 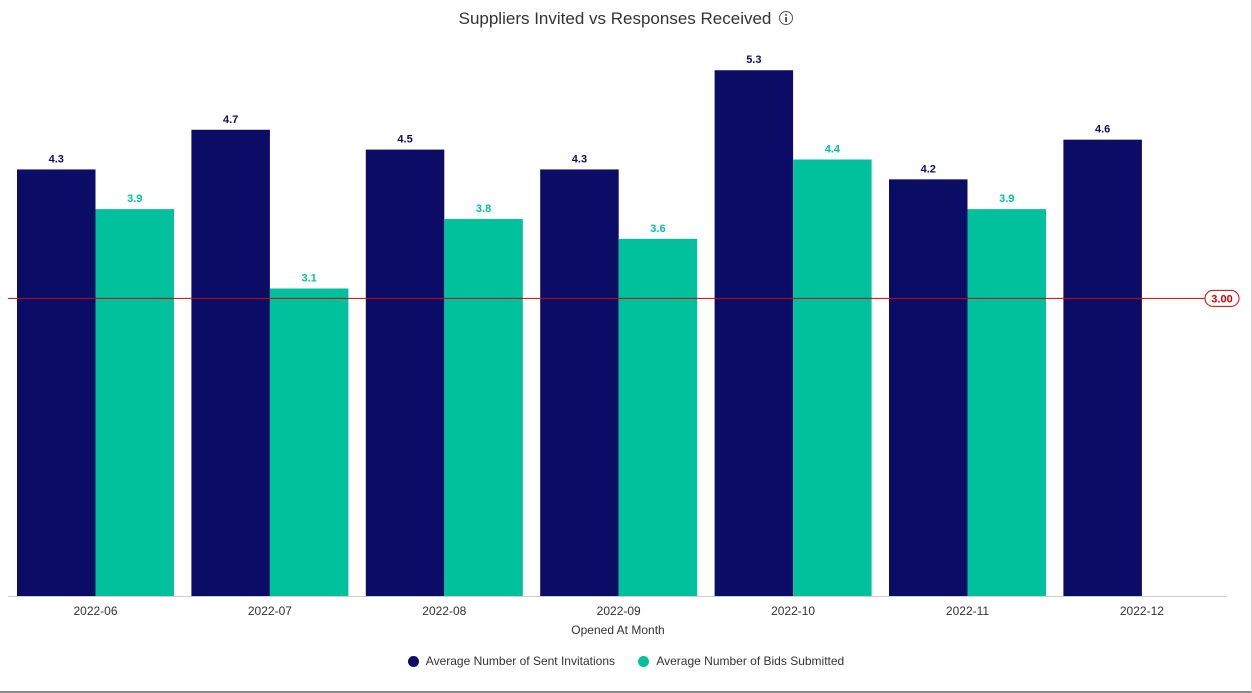 What do you see at coordinates (644, 661) in the screenshot?
I see `legend-marker-bids` at bounding box center [644, 661].